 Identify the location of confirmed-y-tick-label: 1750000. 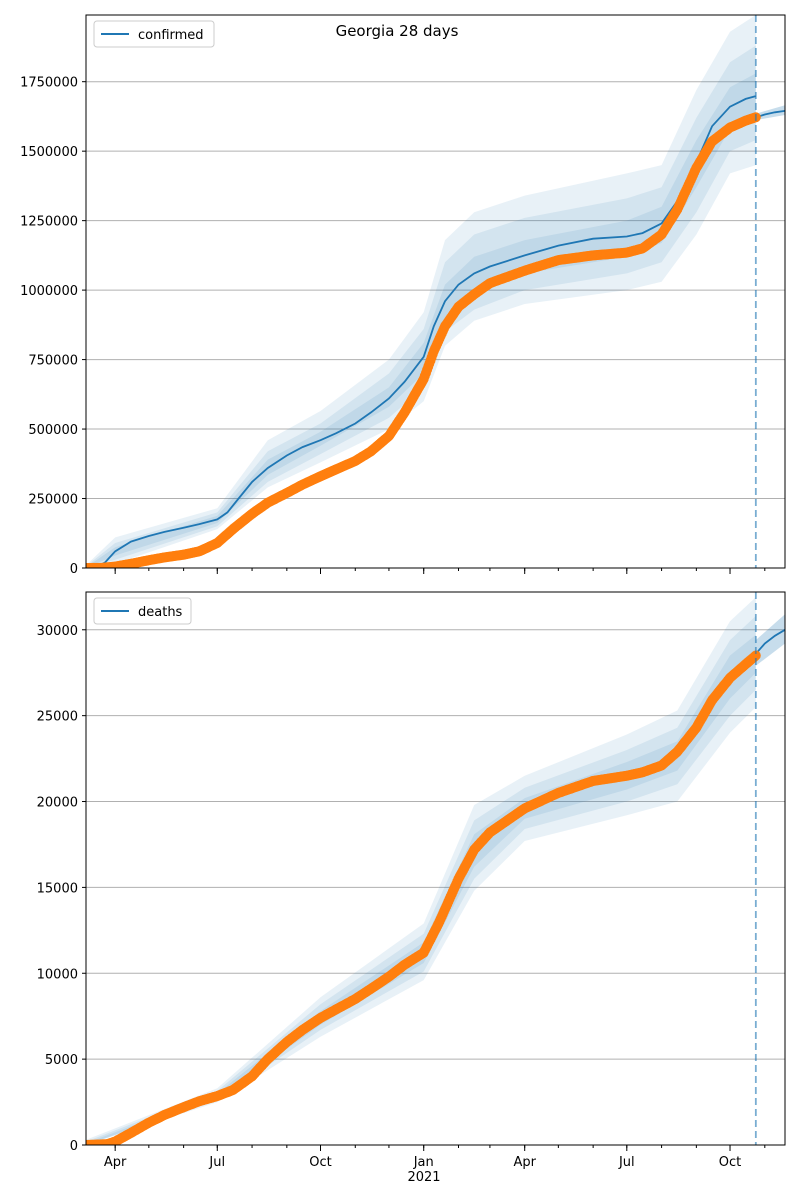
(49, 83).